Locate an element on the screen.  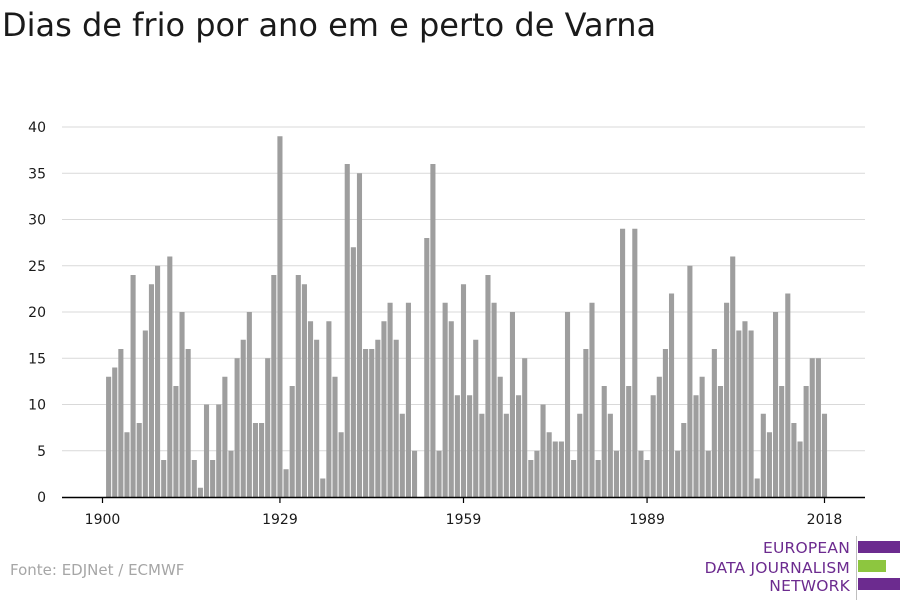
logo-line-2: DATA JOURNALISM is located at coordinates (777, 568).